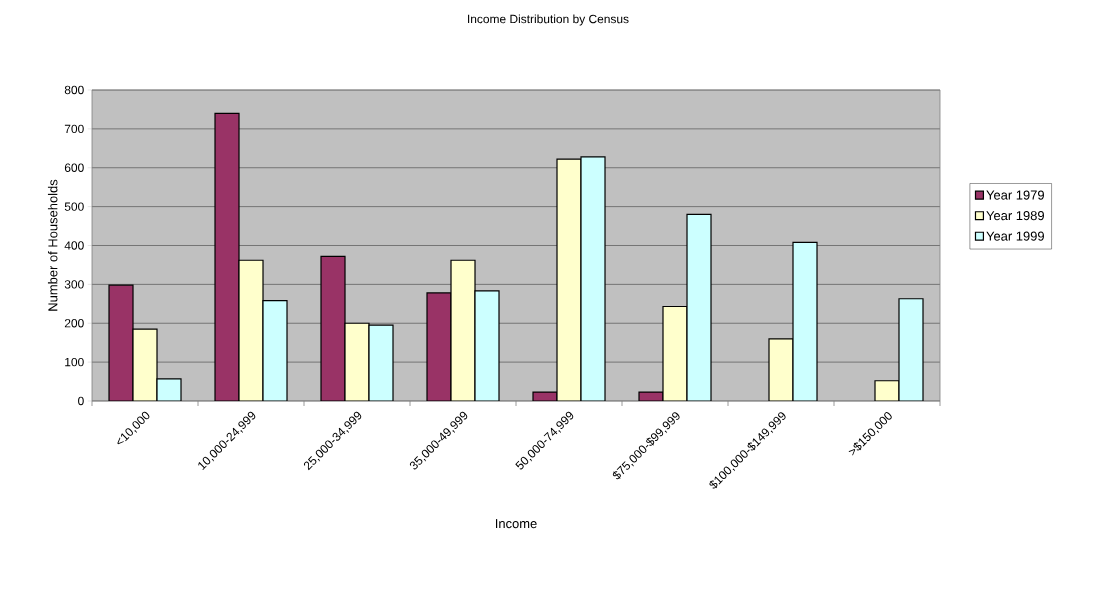 This screenshot has height=610, width=1097. Describe the element at coordinates (516, 524) in the screenshot. I see `x-axis-title: Income` at that location.